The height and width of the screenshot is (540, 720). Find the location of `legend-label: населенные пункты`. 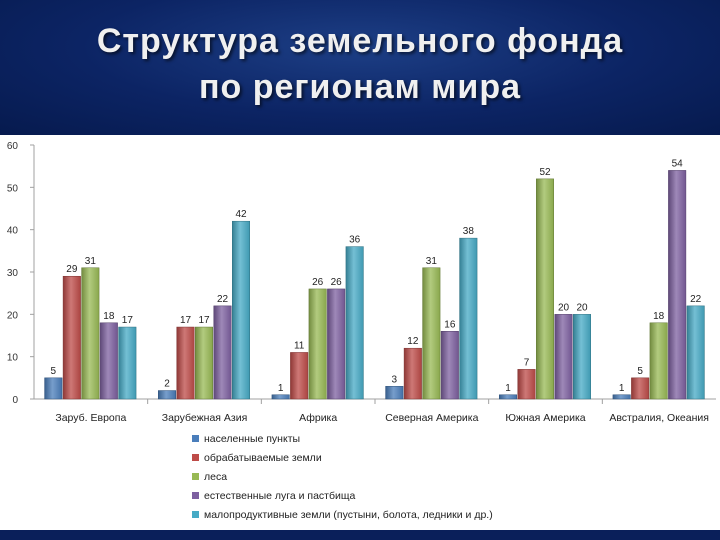

legend-label: населенные пункты is located at coordinates (252, 439).